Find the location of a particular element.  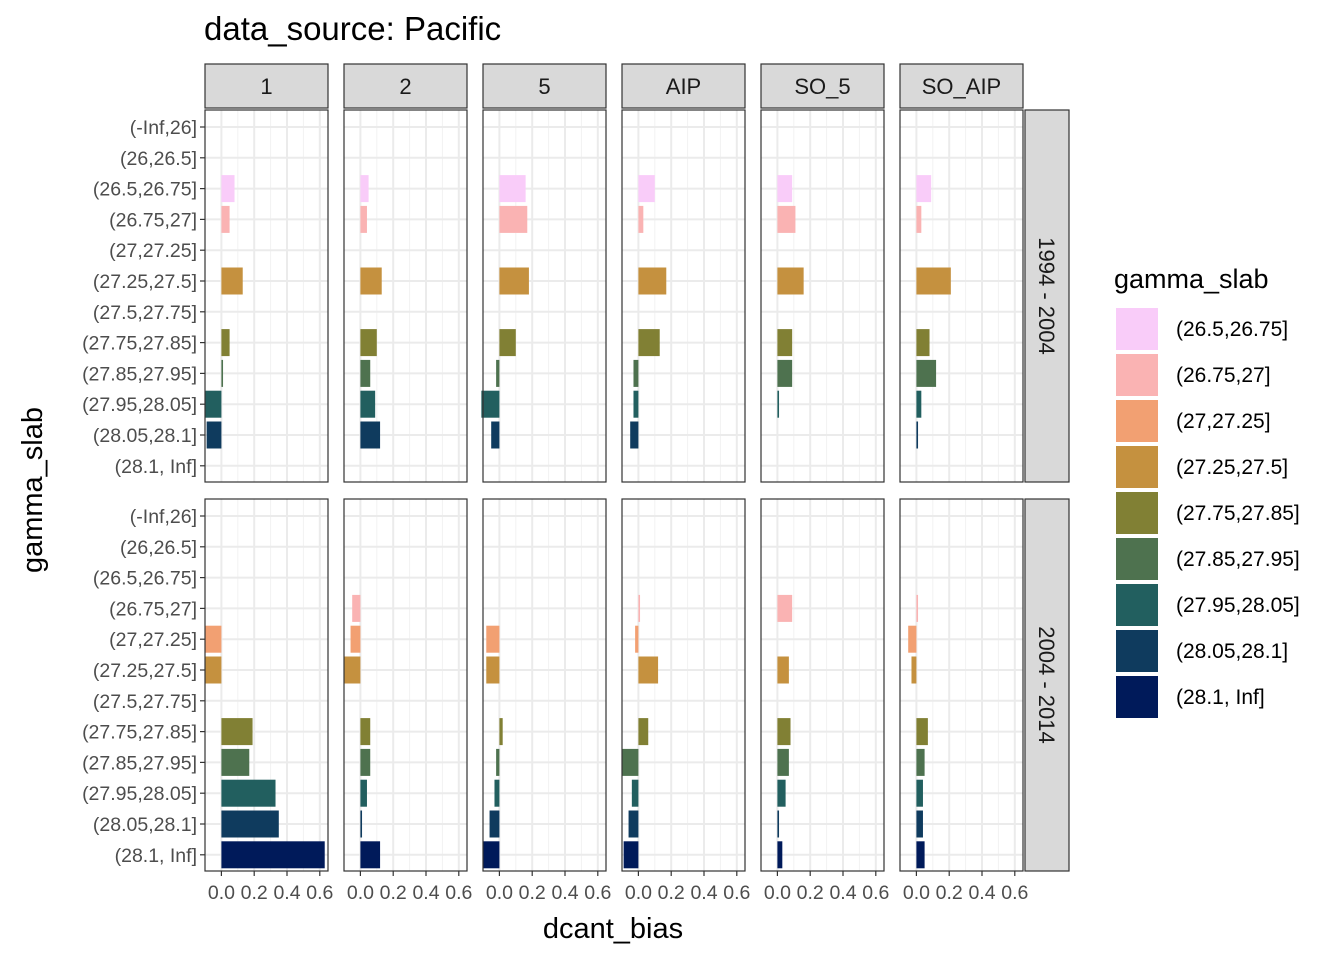

y-tick-label: (27,27.25] is located at coordinates (153, 251).